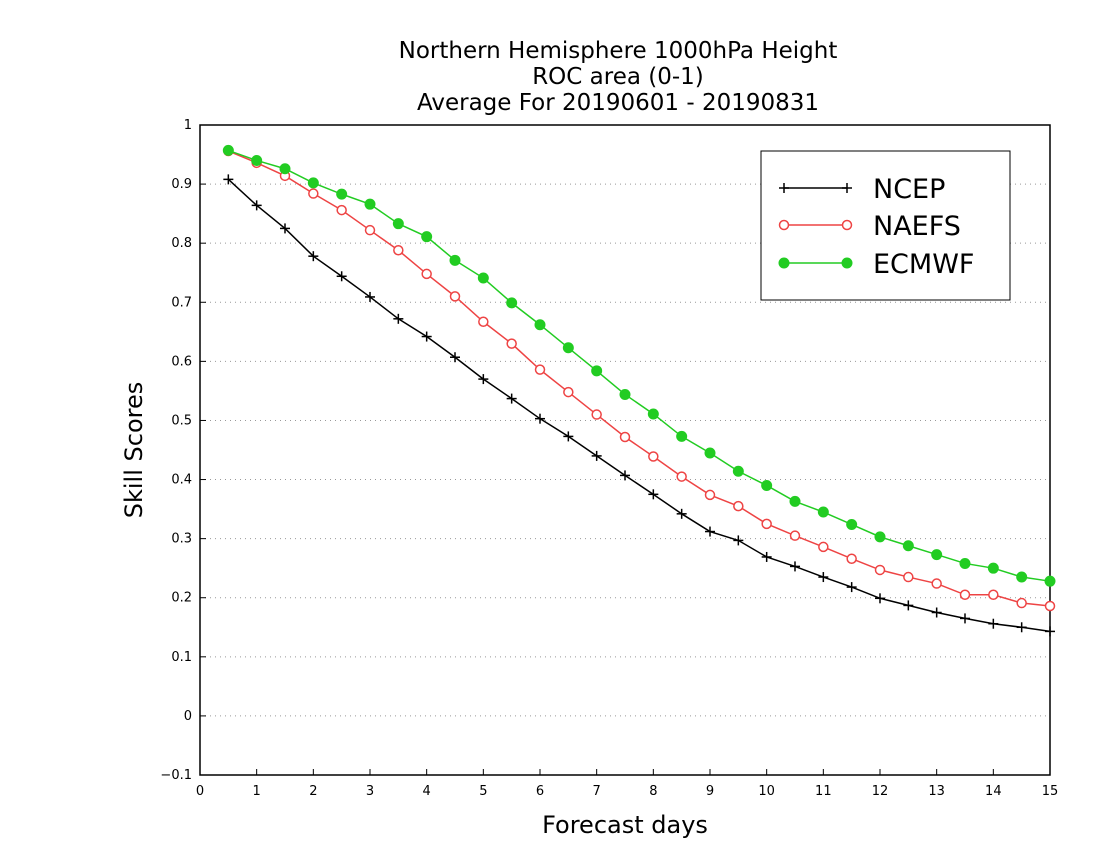 This screenshot has height=850, width=1100. I want to click on x-tick-label: 13, so click(936, 791).